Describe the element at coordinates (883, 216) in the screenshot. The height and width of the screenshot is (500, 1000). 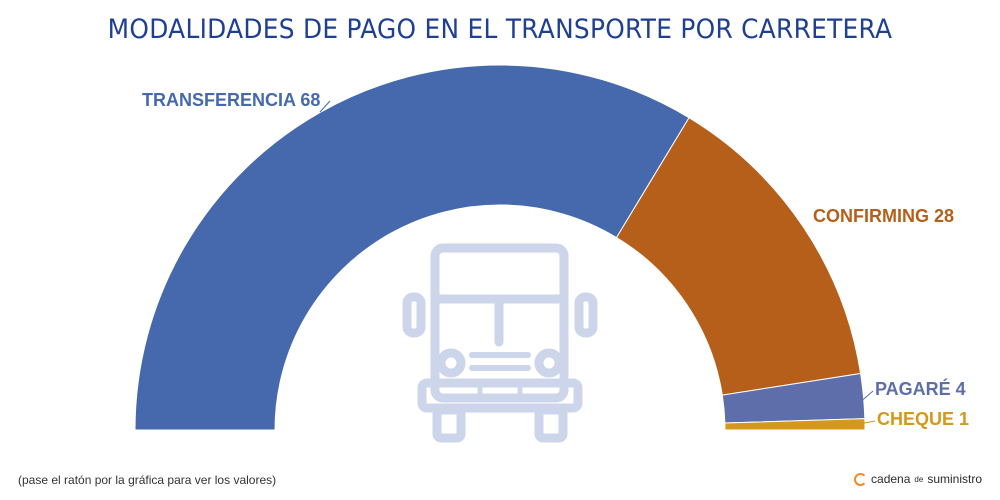
I see `data-label: CONFIRMING 28` at that location.